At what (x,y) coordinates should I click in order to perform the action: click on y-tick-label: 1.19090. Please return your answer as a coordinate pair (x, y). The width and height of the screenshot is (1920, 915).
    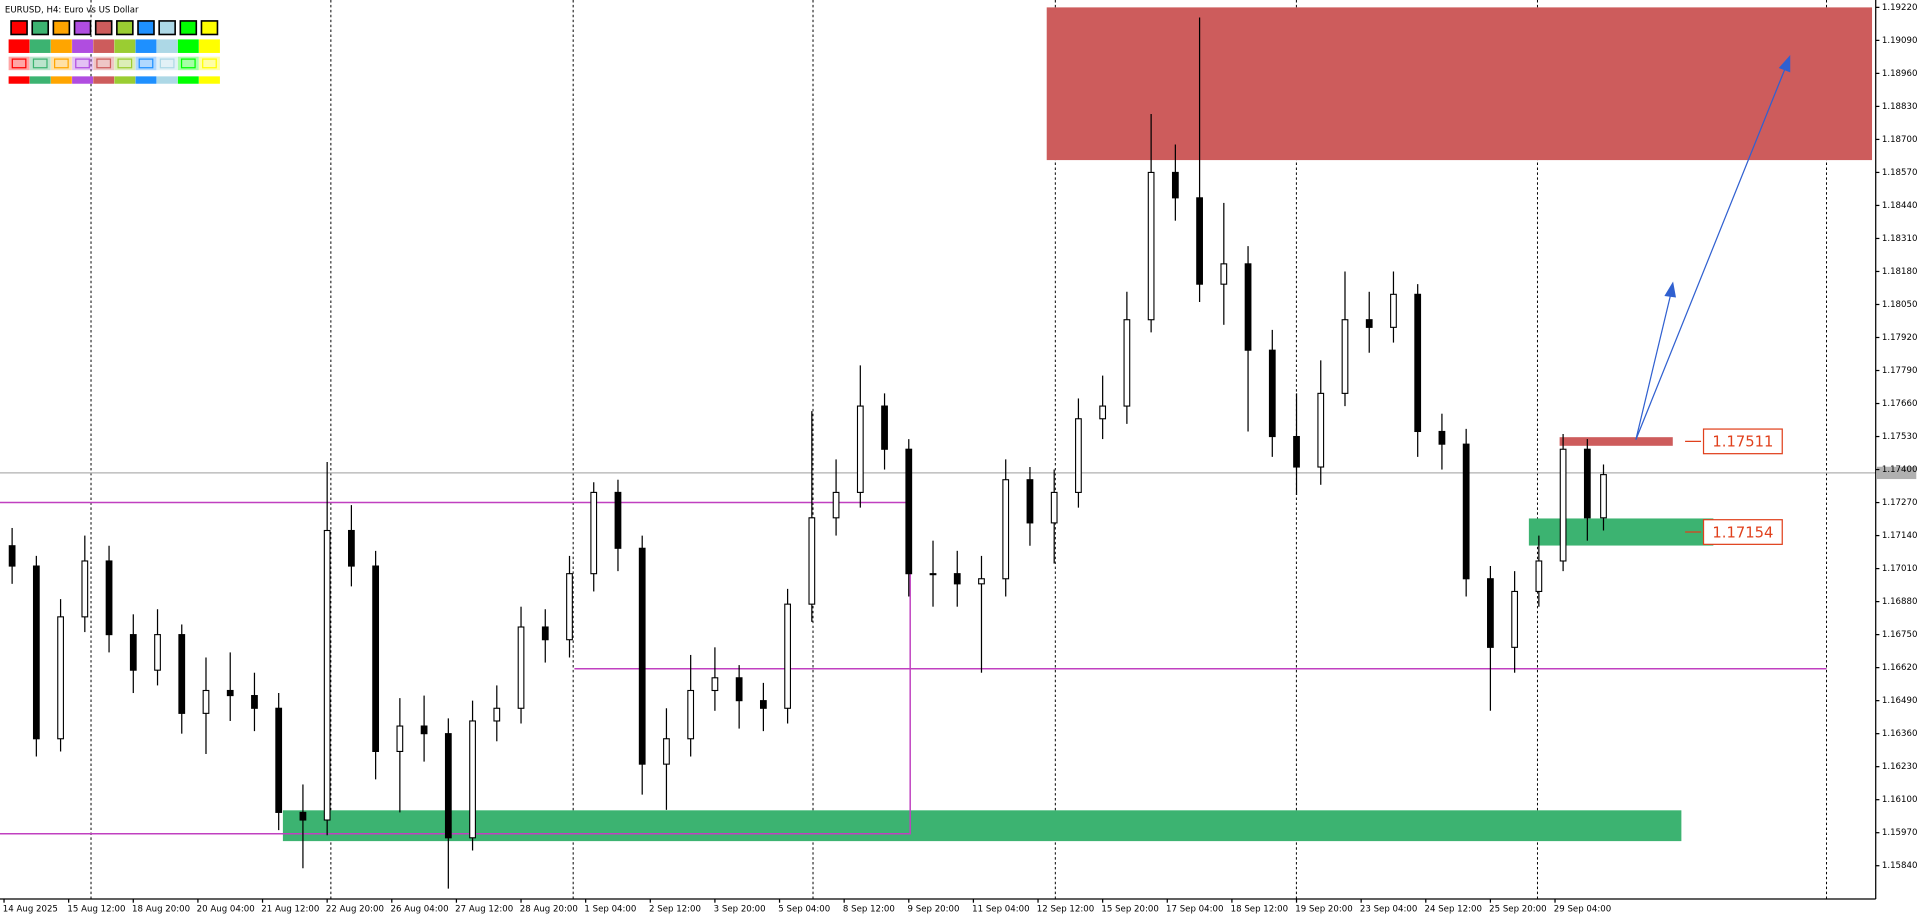
    Looking at the image, I should click on (1900, 41).